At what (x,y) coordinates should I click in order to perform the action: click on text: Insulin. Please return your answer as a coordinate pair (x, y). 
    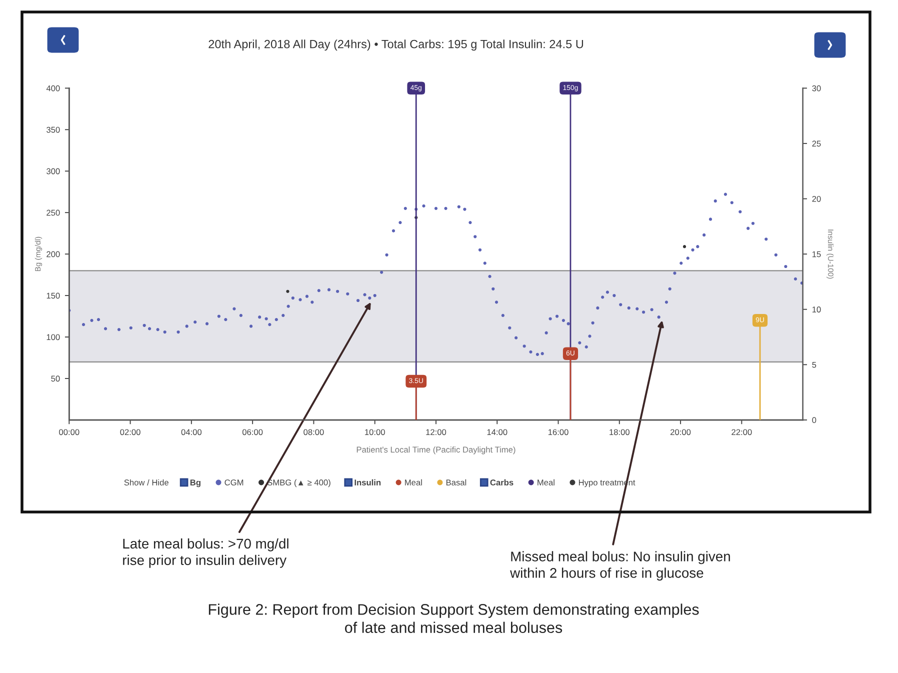
    Looking at the image, I should click on (367, 482).